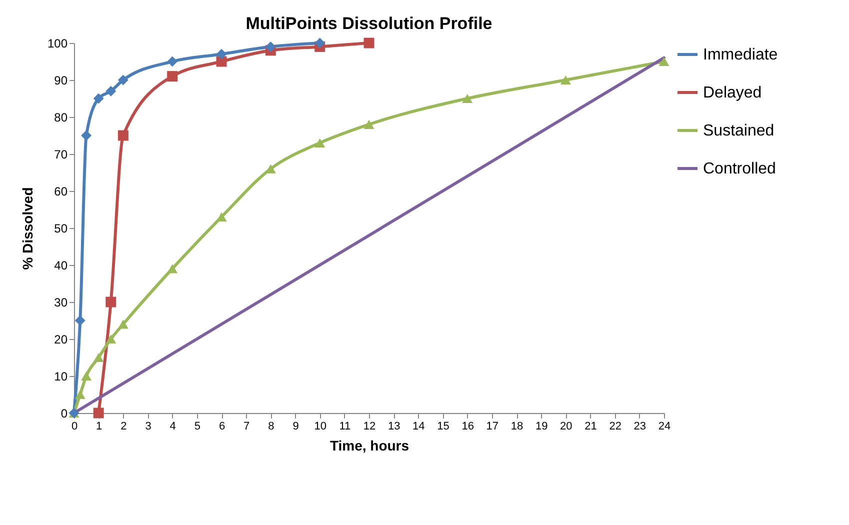  I want to click on x-tick-label: 8, so click(271, 426).